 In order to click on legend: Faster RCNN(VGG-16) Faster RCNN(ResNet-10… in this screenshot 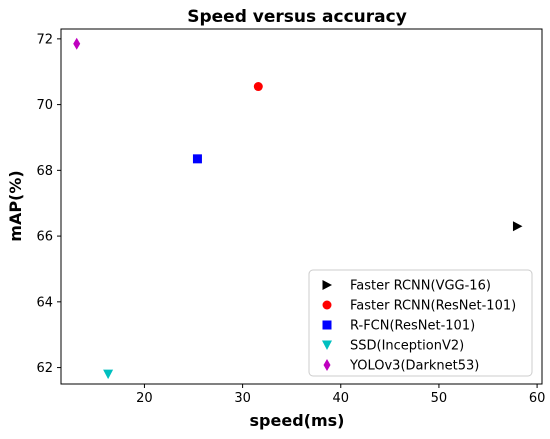, I will do `click(420, 323)`.